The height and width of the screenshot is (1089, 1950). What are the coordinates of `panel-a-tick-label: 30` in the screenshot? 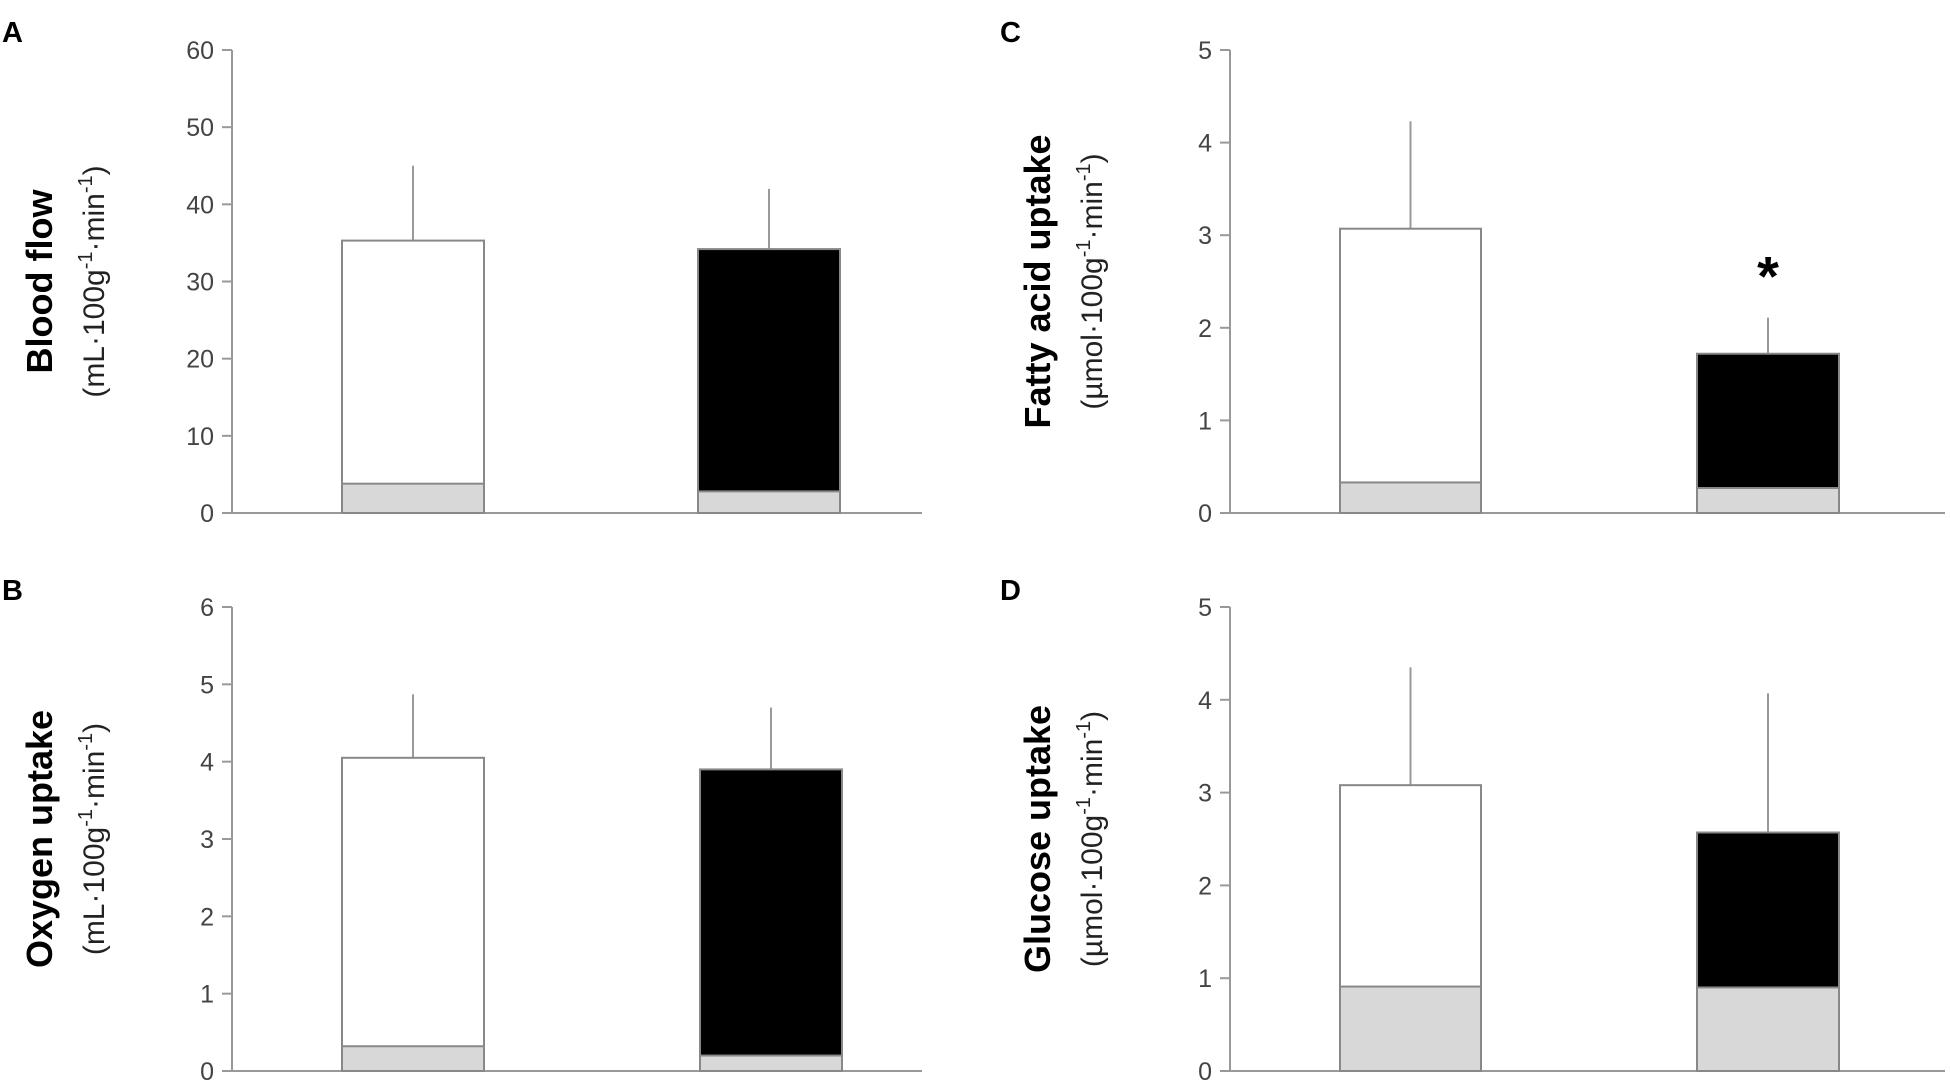 It's located at (200, 283).